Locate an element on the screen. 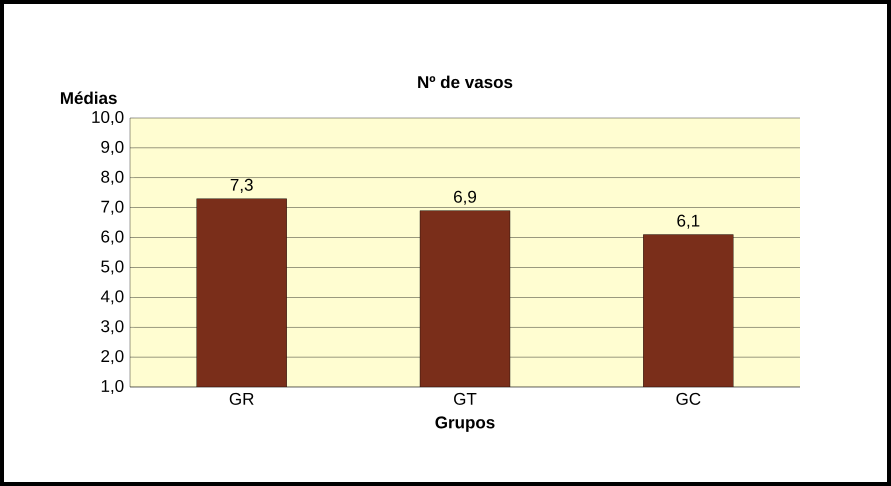  y-axis-title: Médias is located at coordinates (88, 97).